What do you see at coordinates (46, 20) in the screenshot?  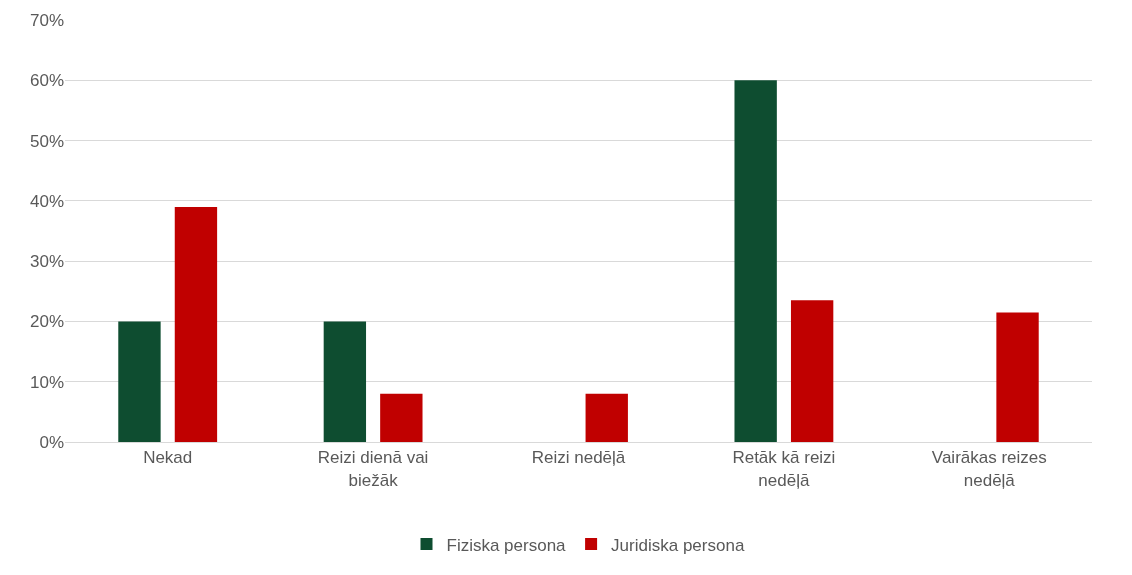 I see `y-tick-label: 70%` at bounding box center [46, 20].